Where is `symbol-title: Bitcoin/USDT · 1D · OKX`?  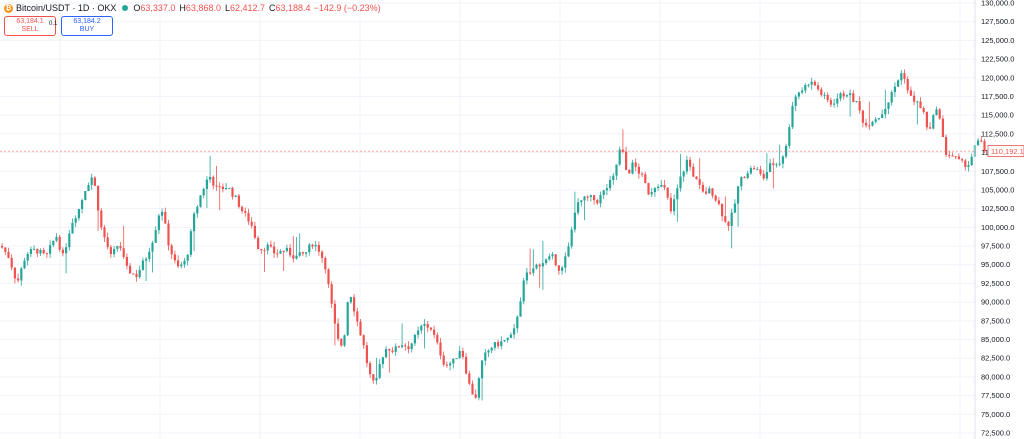 symbol-title: Bitcoin/USDT · 1D · OKX is located at coordinates (66, 8).